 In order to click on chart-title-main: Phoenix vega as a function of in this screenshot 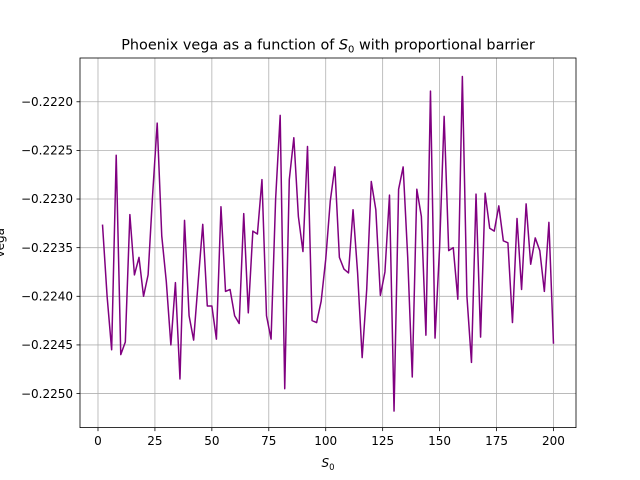, I will do `click(230, 46)`.